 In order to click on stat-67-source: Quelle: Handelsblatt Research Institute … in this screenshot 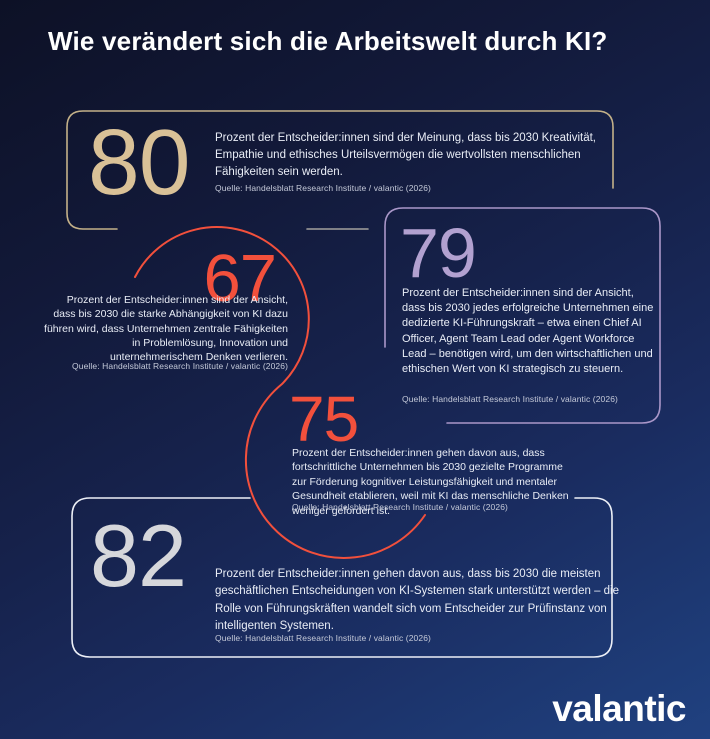, I will do `click(180, 366)`.